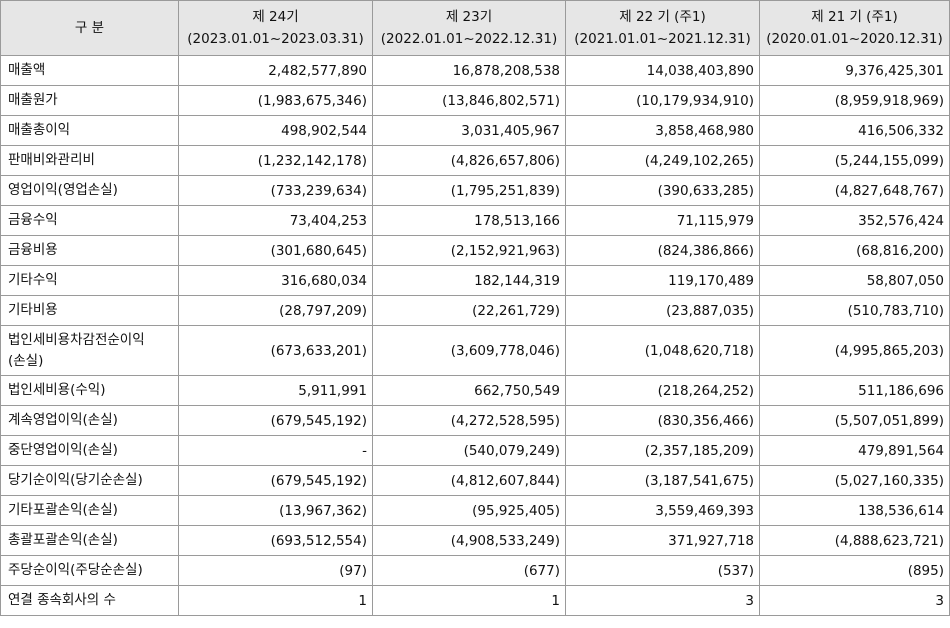  What do you see at coordinates (475, 600) in the screenshot?
I see `table-row: 연결 종속회사의 수 1 1 3 3` at bounding box center [475, 600].